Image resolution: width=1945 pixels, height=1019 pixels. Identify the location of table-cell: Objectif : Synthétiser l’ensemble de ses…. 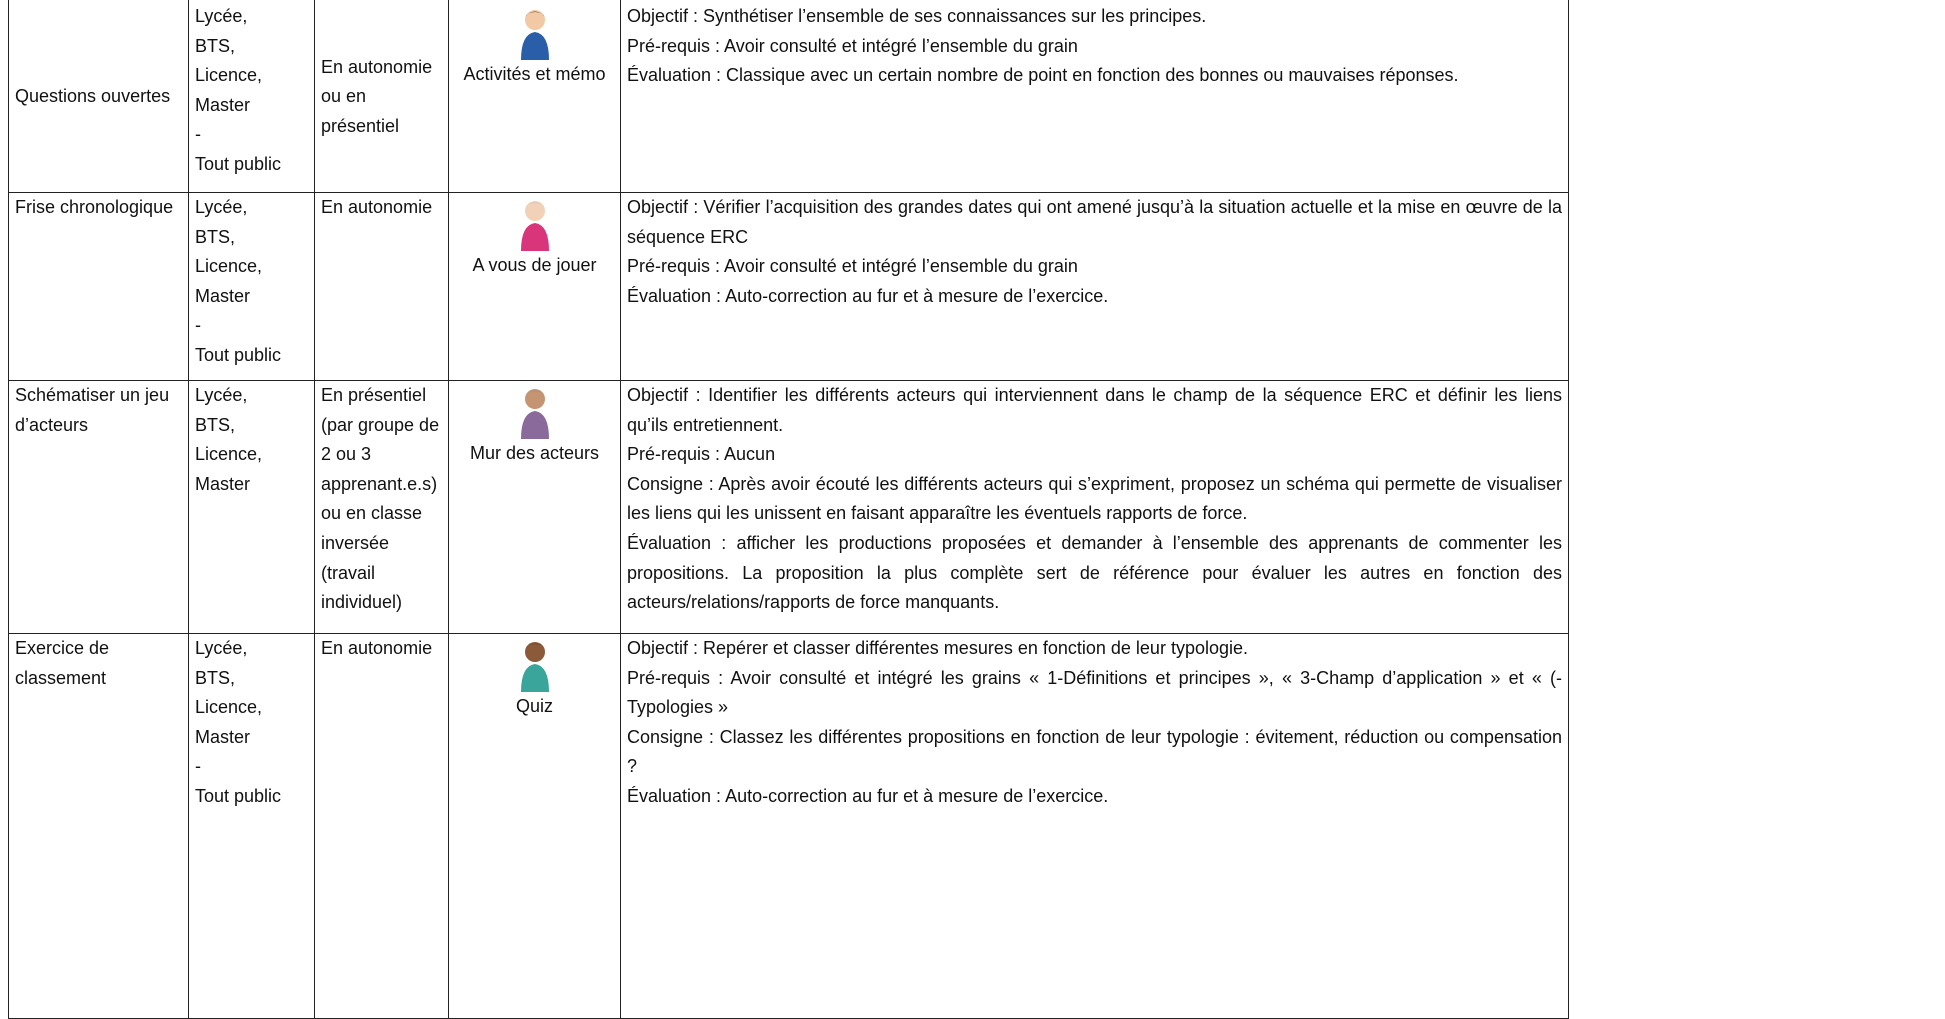
(1094, 96).